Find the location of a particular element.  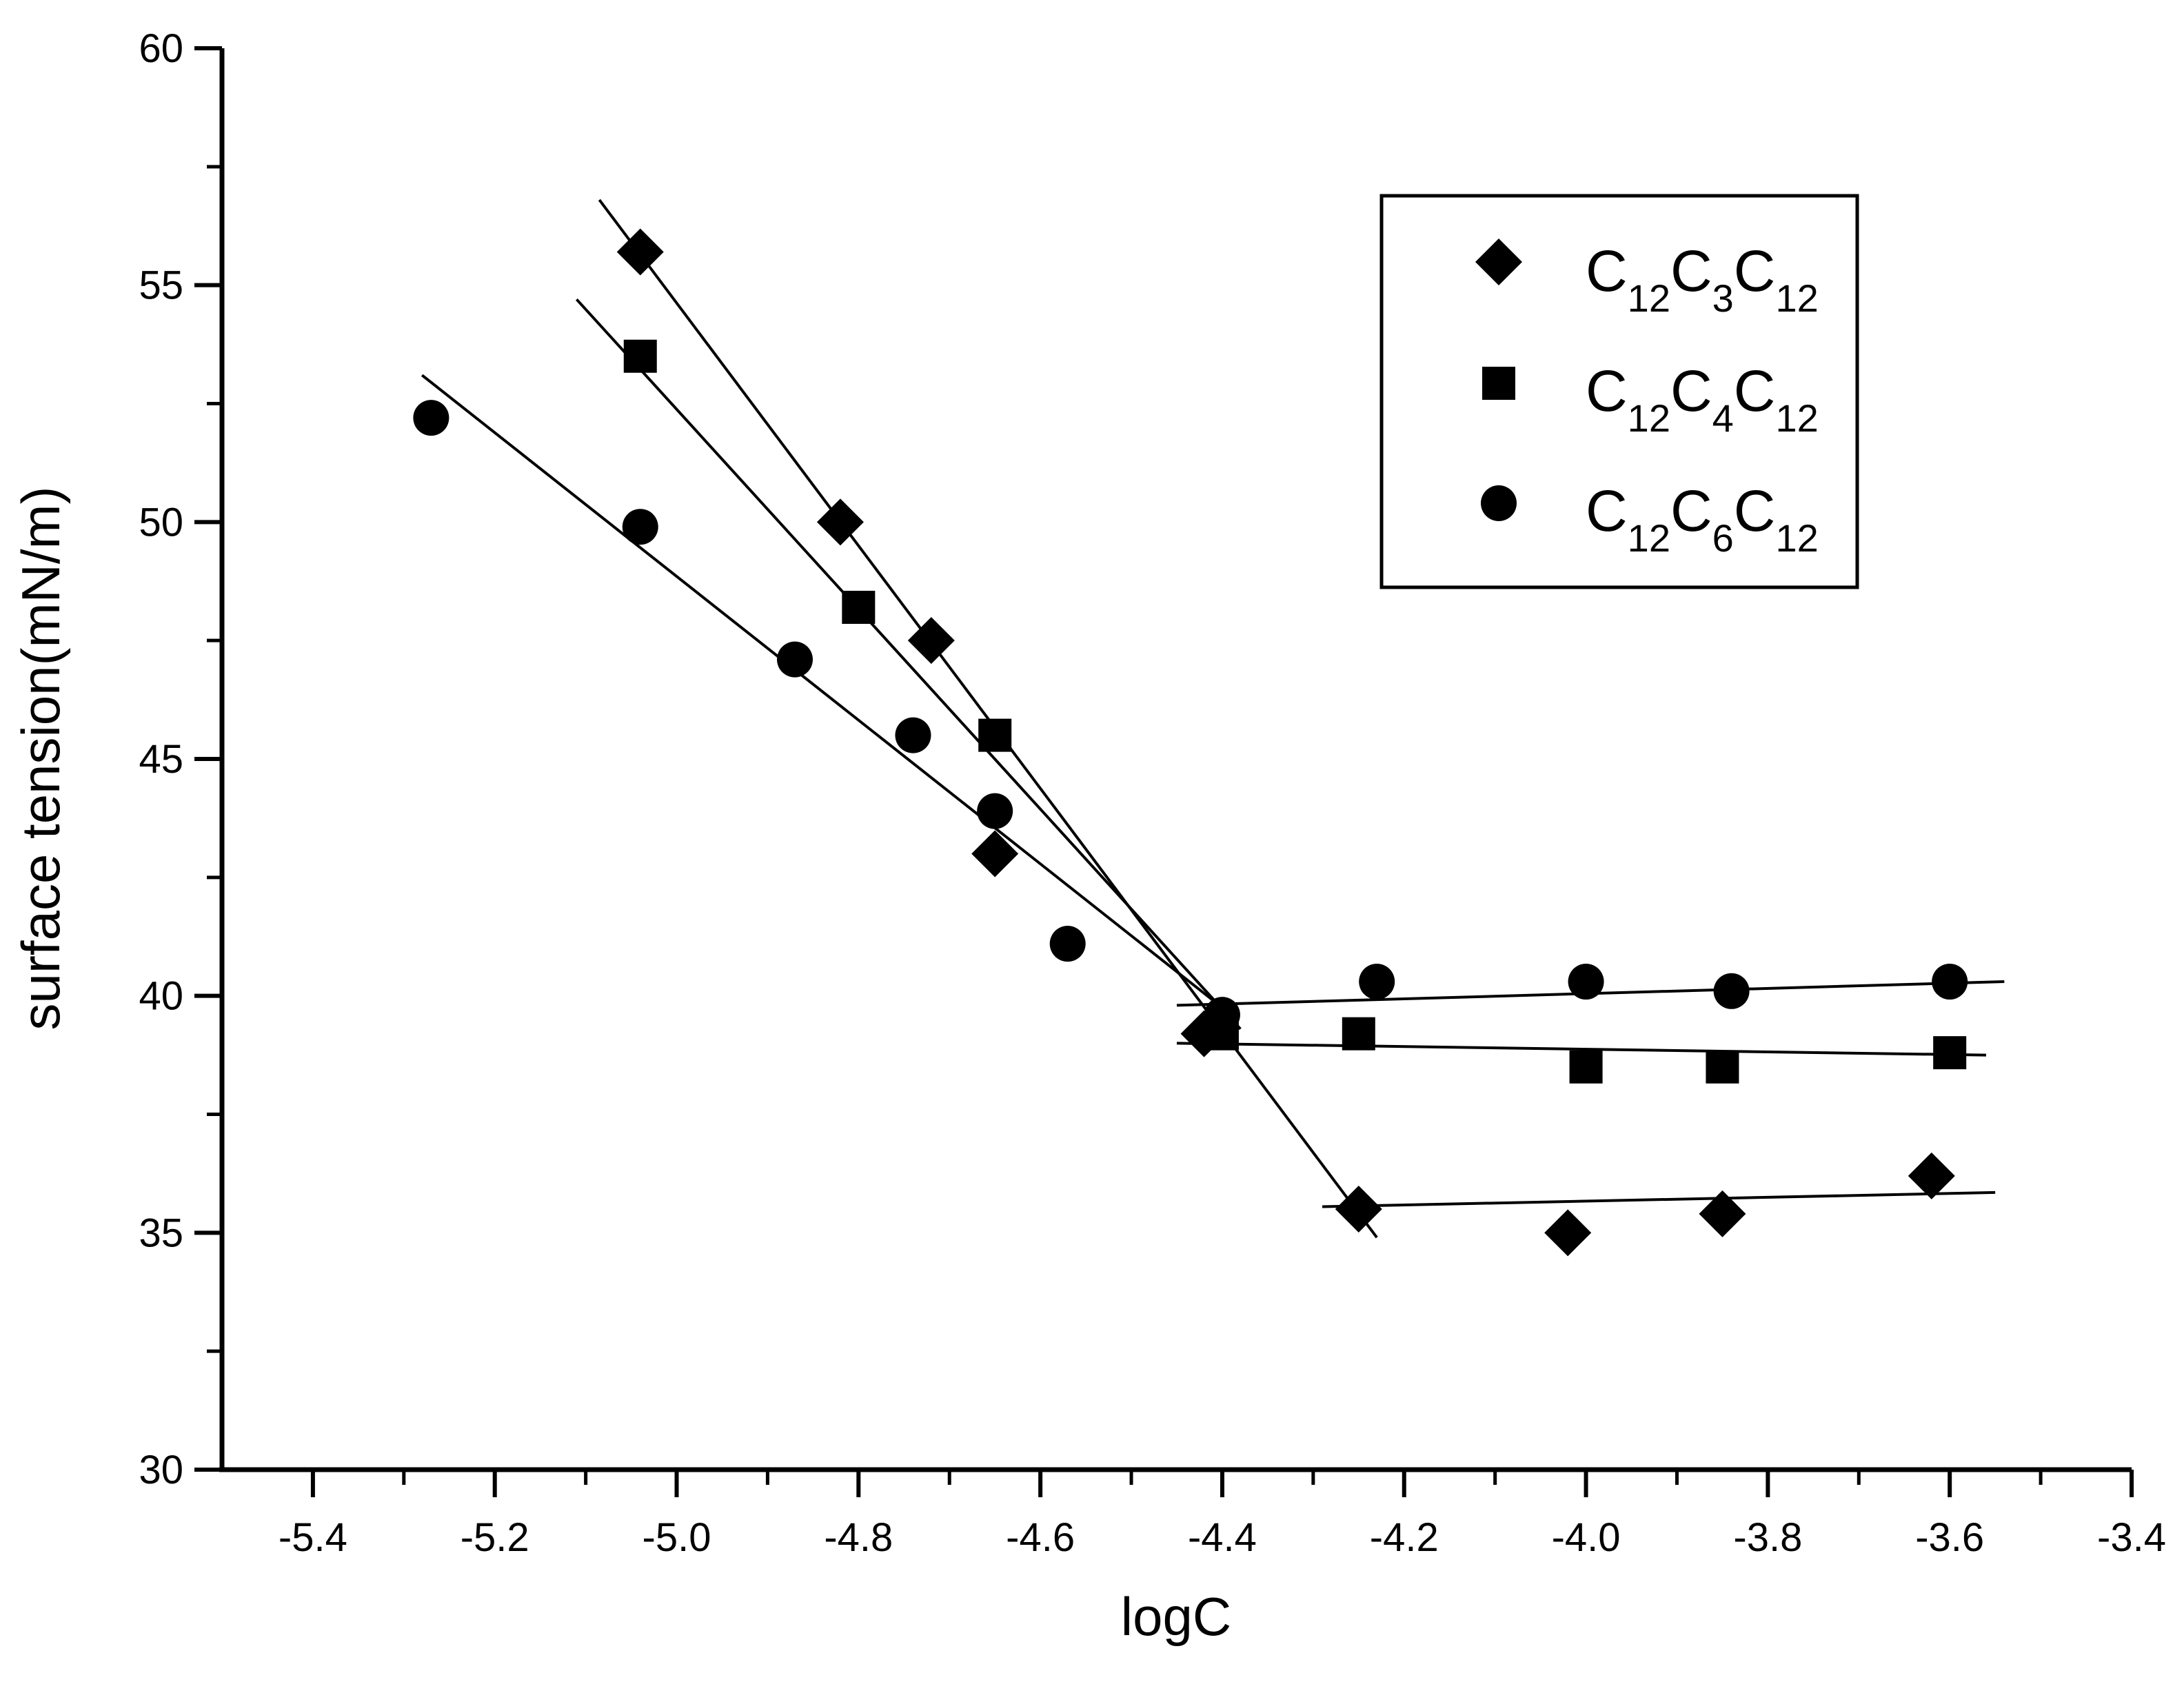

fit-line-c12c6c12 is located at coordinates (827, 695).